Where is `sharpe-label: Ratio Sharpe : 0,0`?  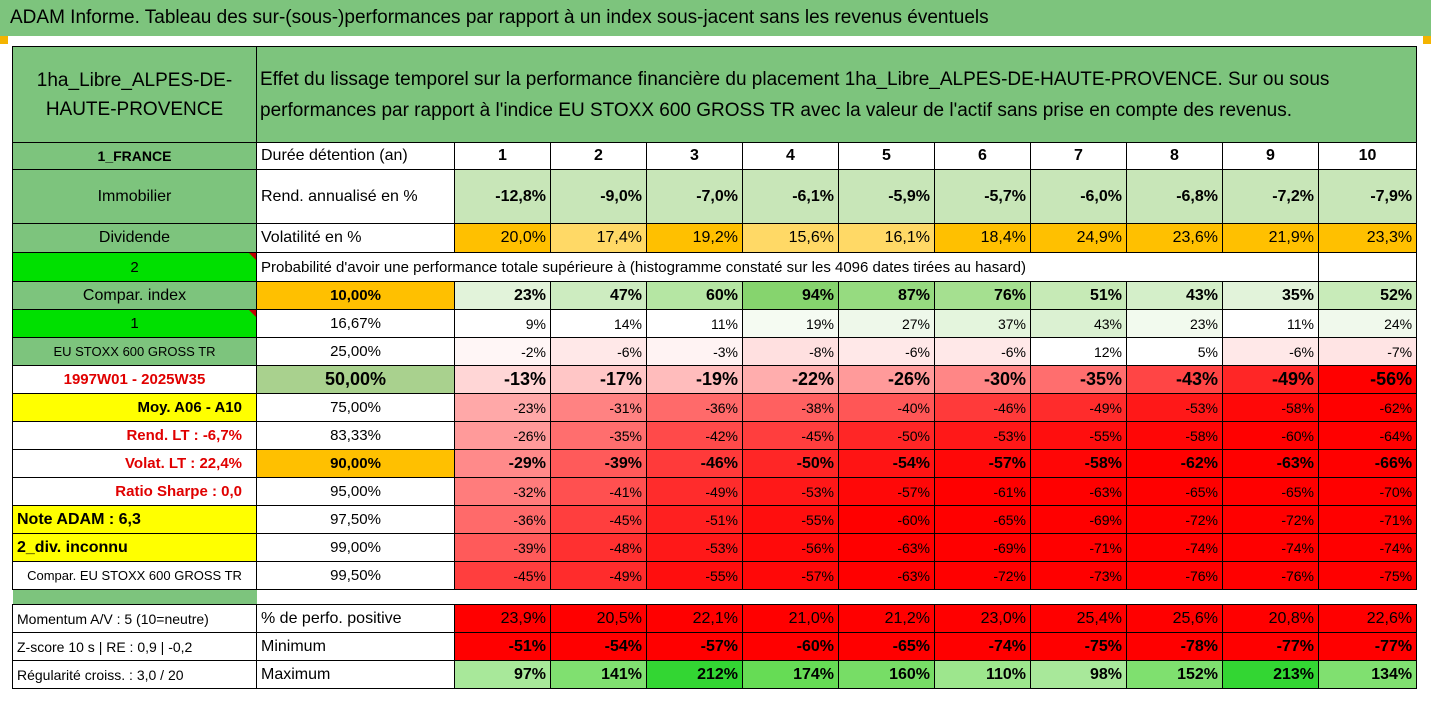 sharpe-label: Ratio Sharpe : 0,0 is located at coordinates (134, 491).